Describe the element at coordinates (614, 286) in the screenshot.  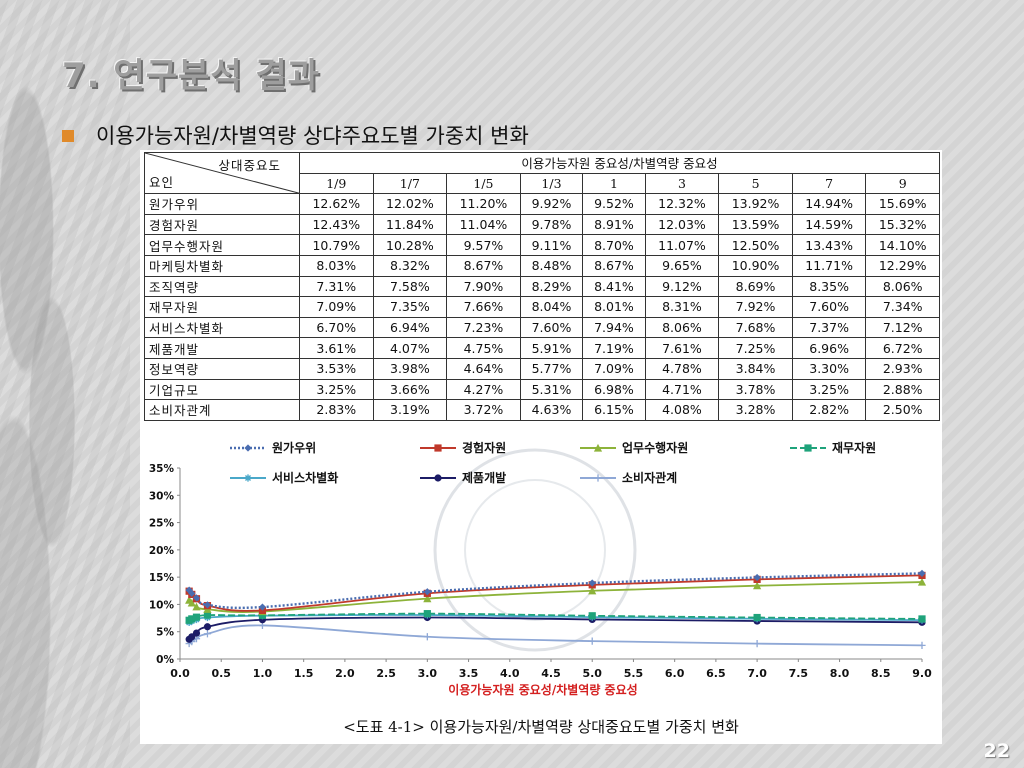
I see `value-cell: 8.41%` at that location.